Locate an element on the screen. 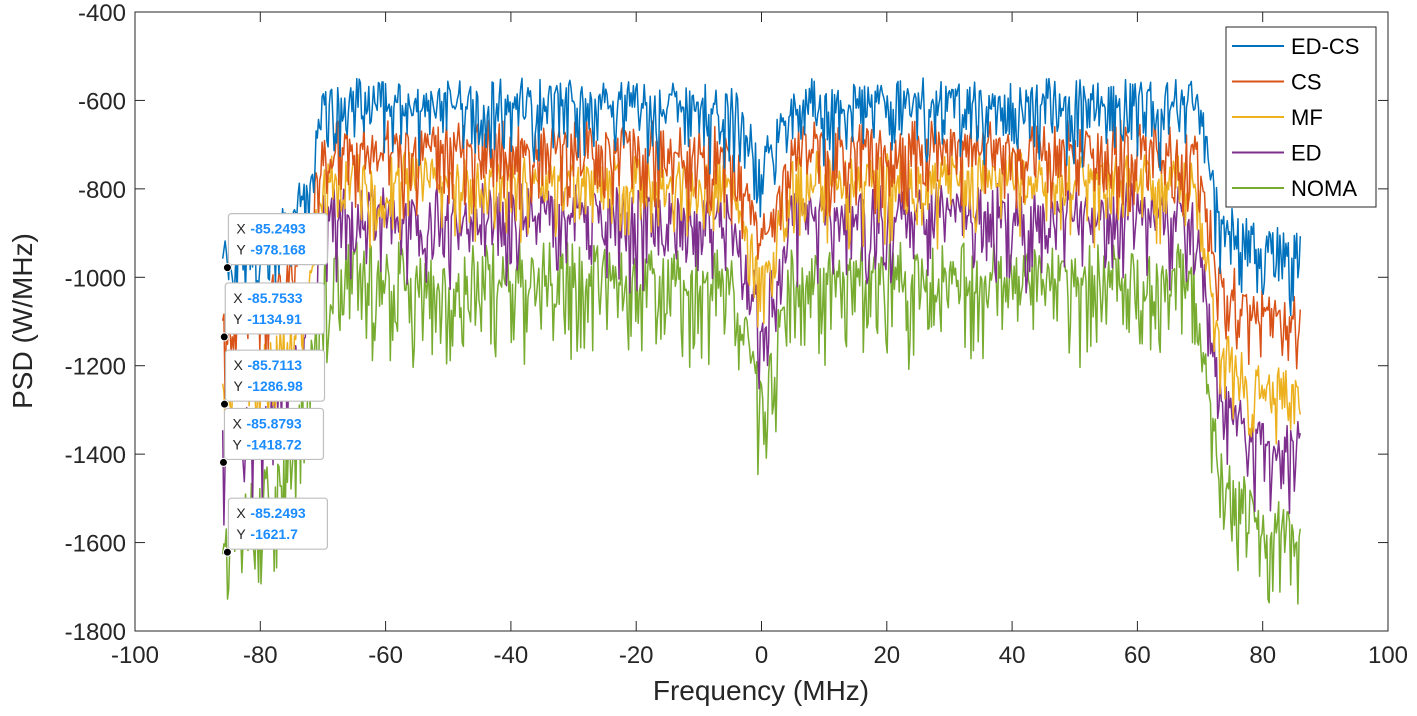 Image resolution: width=1417 pixels, height=716 pixels. x-tick-label: -40 is located at coordinates (511, 655).